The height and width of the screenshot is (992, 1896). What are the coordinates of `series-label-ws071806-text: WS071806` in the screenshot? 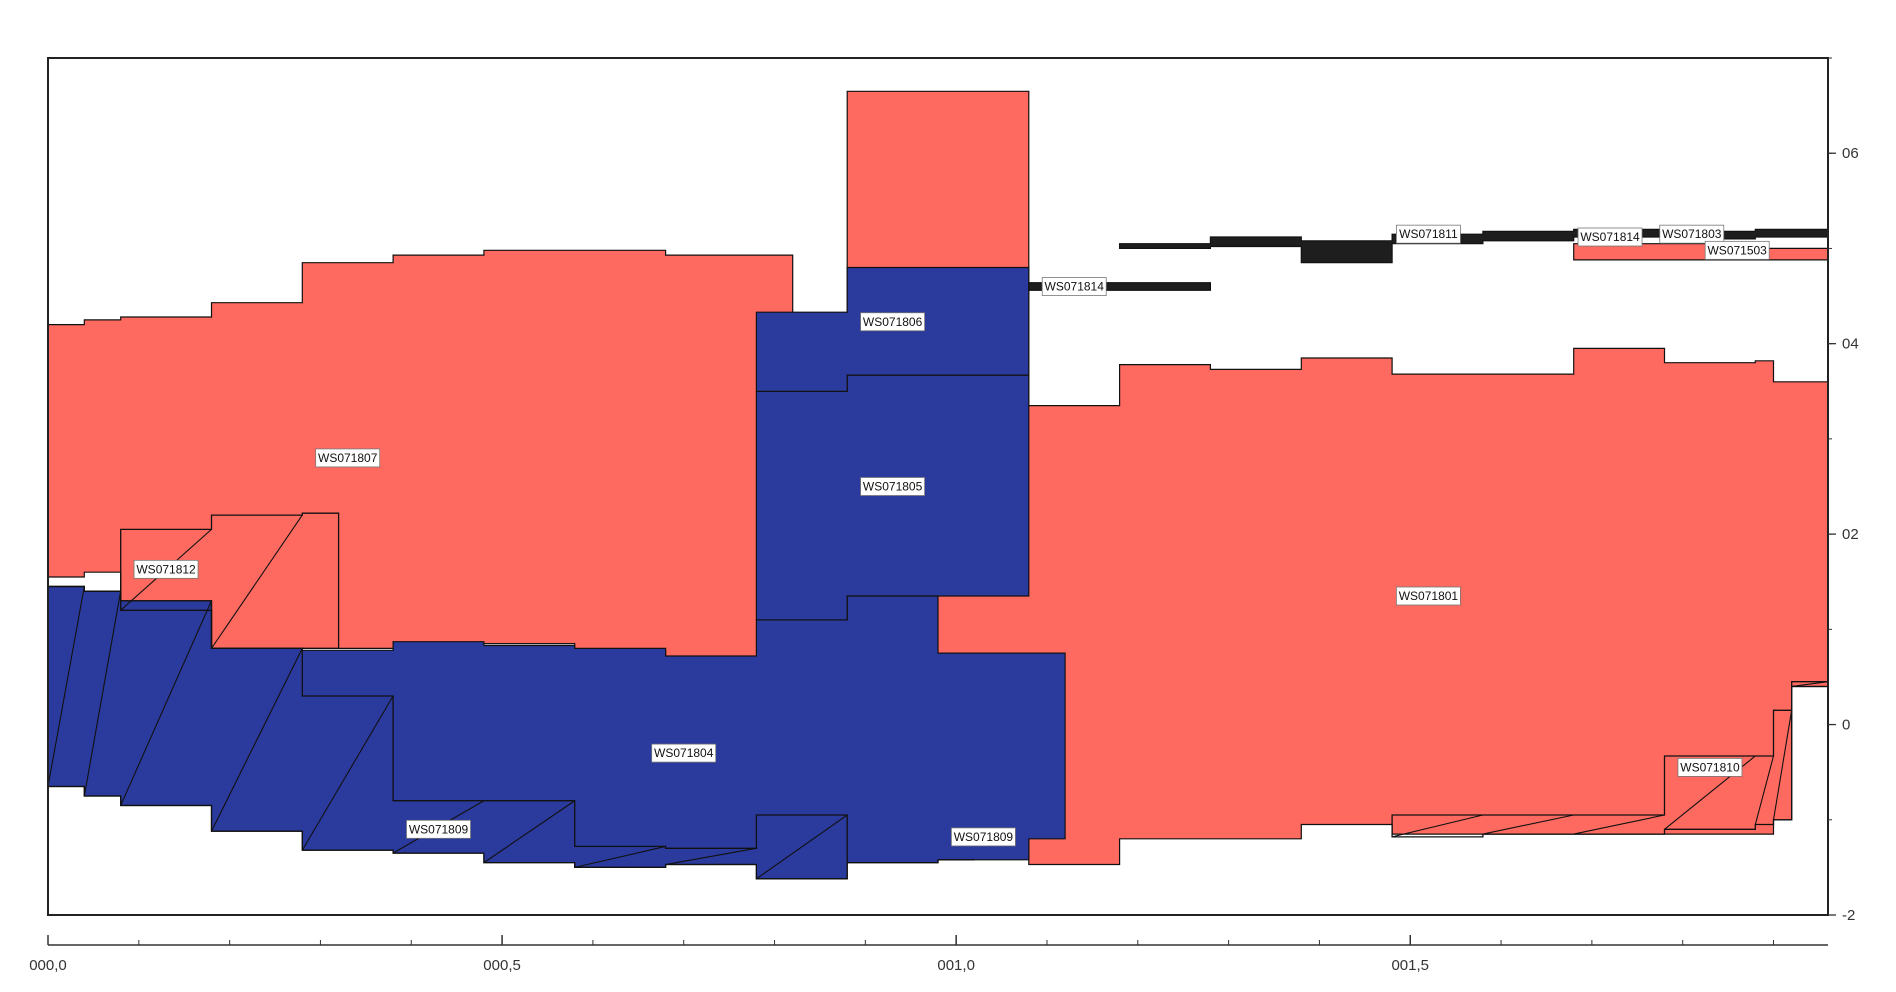 It's located at (893, 322).